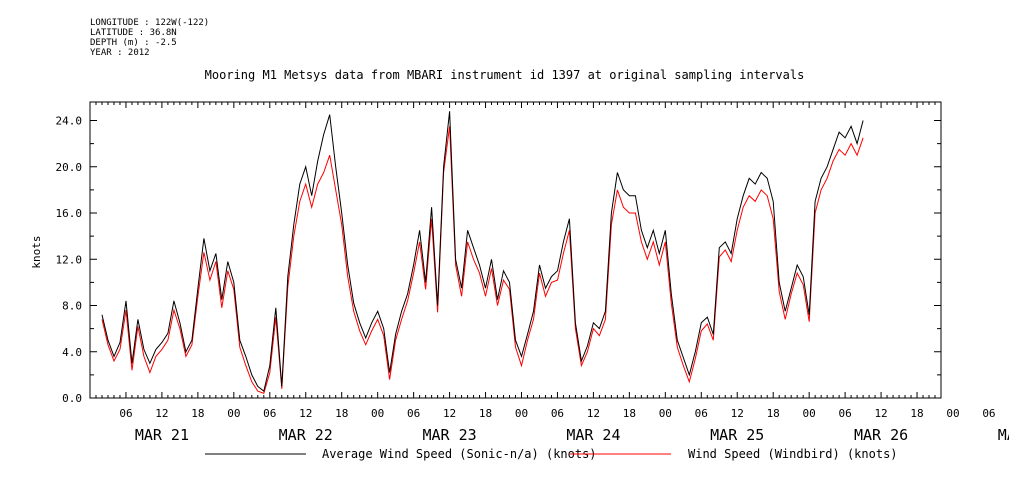 The height and width of the screenshot is (504, 1009). I want to click on depth-label: DEPTH (m) : -2.5, so click(133, 43).